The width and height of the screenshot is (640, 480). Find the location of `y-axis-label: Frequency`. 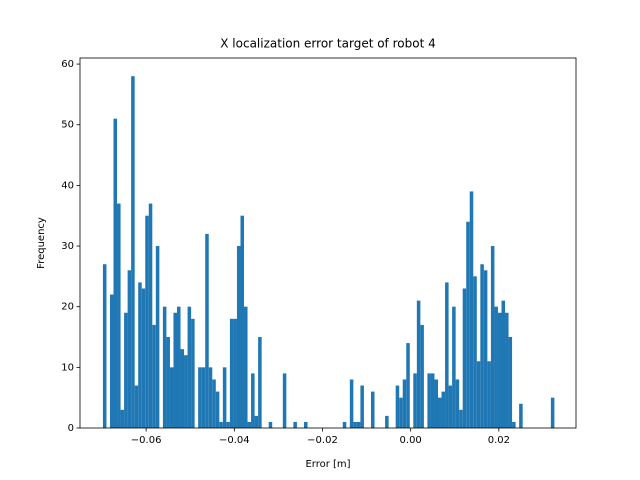

y-axis-label: Frequency is located at coordinates (41, 243).